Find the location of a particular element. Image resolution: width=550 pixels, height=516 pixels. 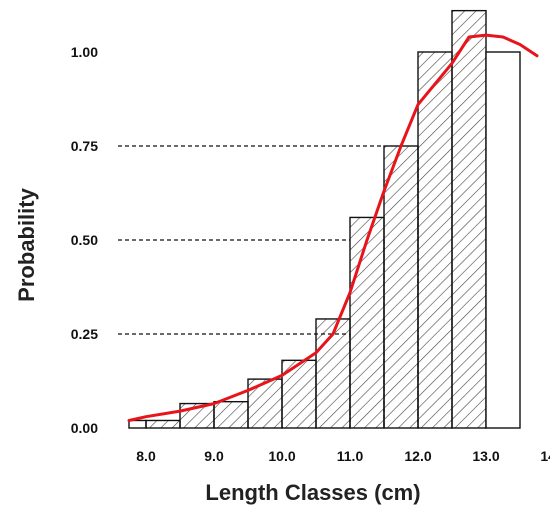

x-tick-label: 13.0 is located at coordinates (485, 456).